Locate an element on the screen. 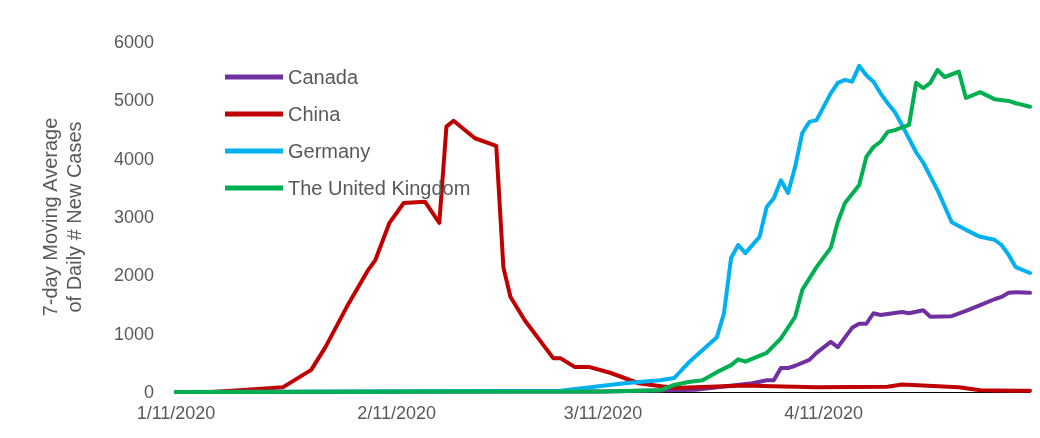 The image size is (1040, 438). y-tick-label: 5000 is located at coordinates (133, 100).